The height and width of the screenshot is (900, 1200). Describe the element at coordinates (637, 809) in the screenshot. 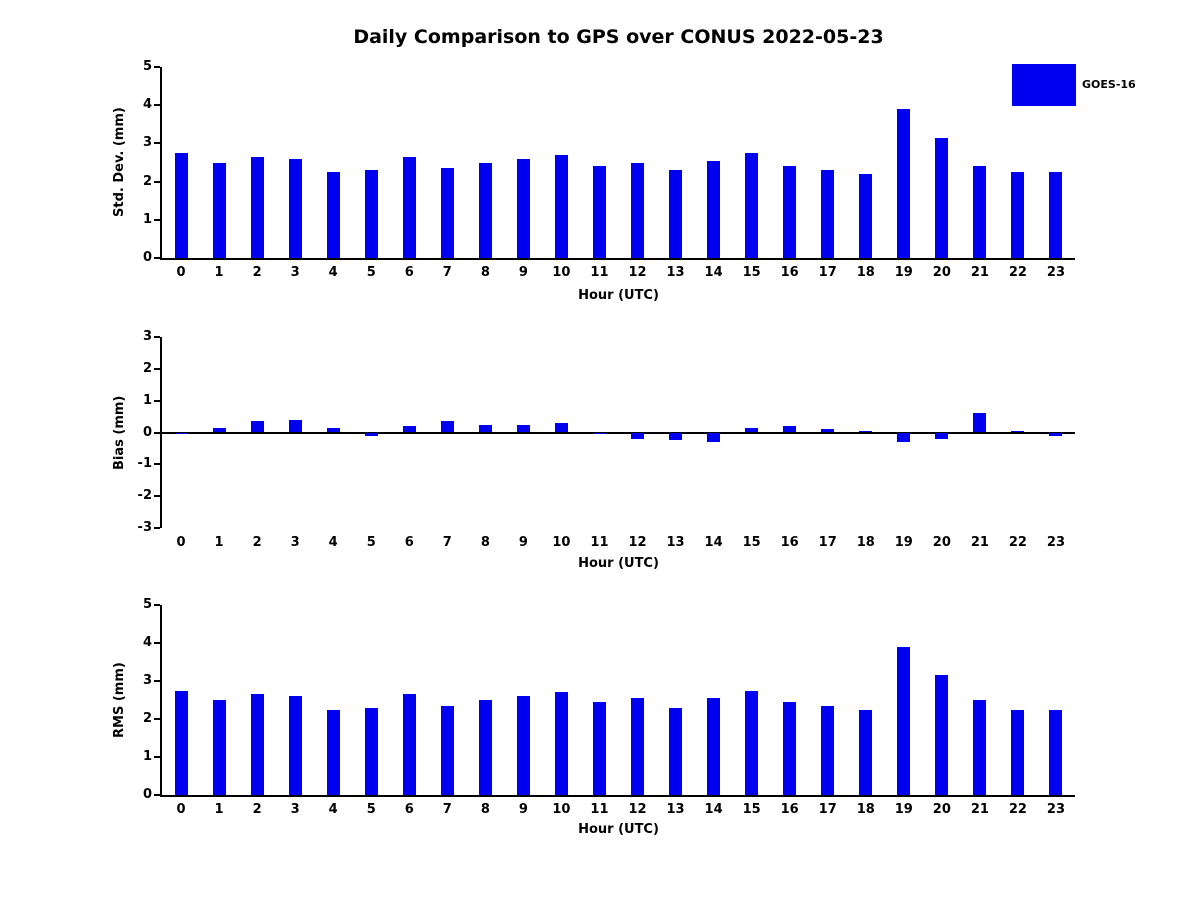

I see `x-tick-label: 12` at that location.